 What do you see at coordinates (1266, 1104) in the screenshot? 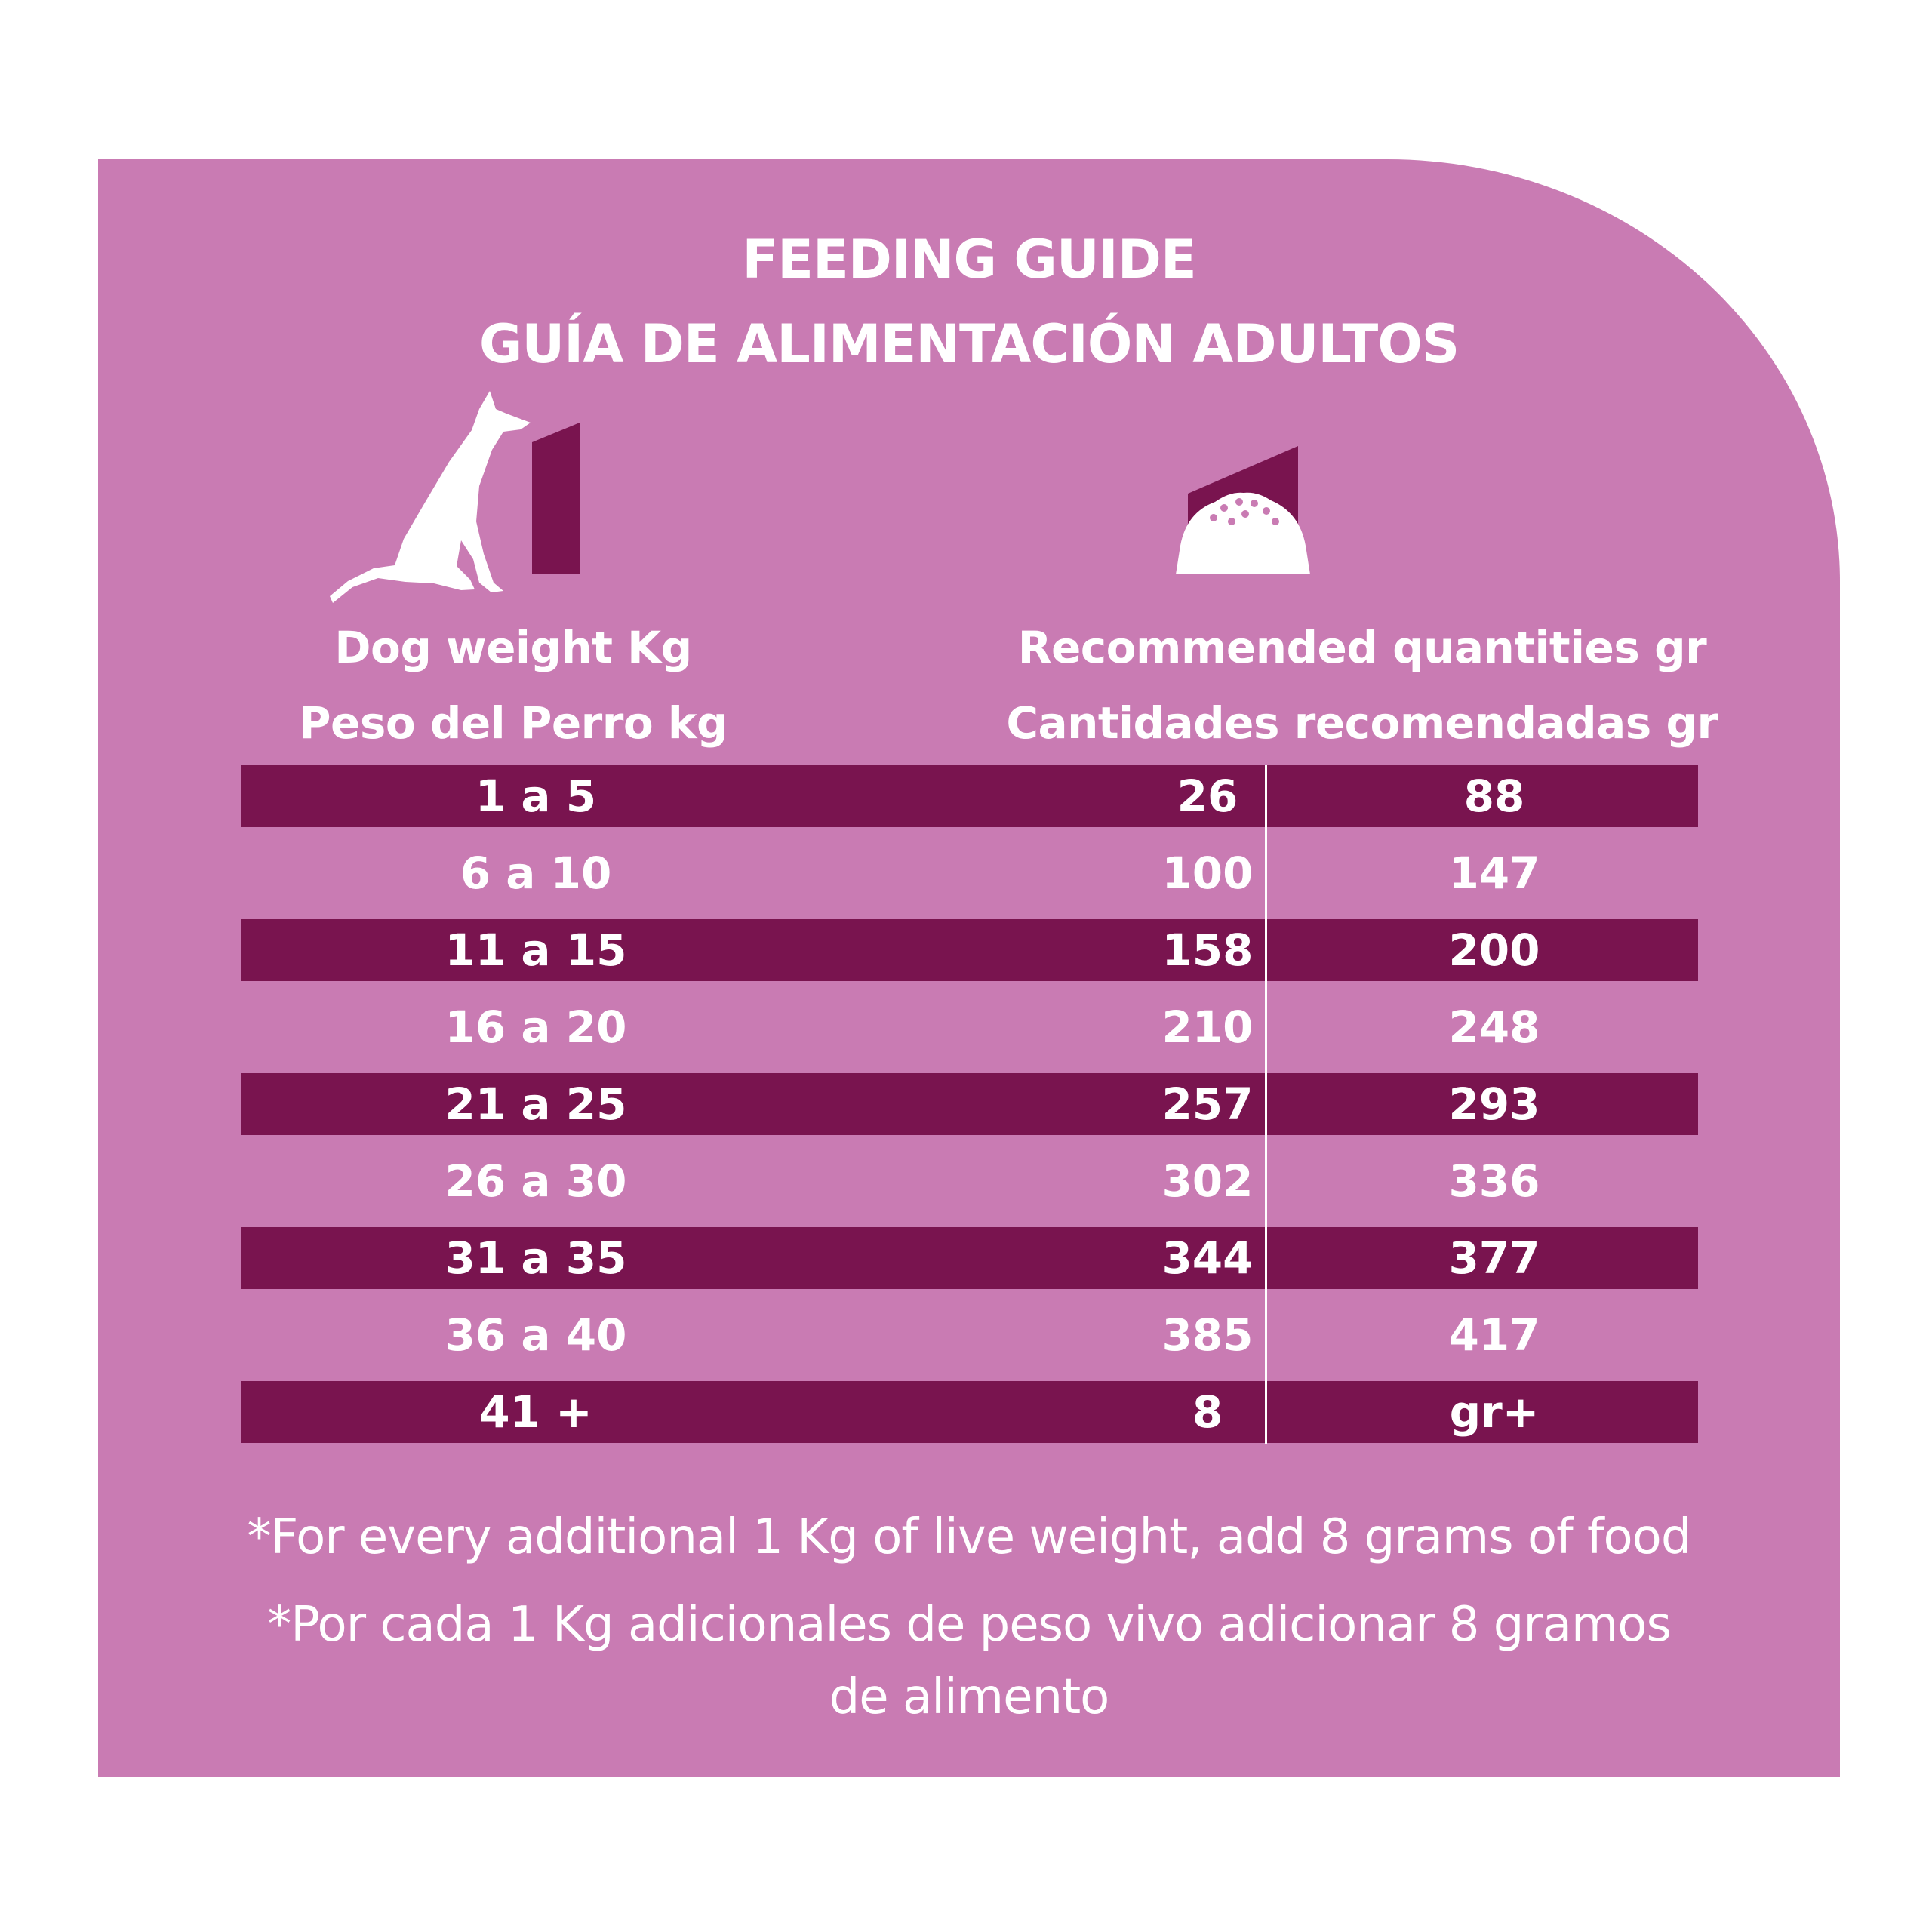
I see `column-divider` at bounding box center [1266, 1104].